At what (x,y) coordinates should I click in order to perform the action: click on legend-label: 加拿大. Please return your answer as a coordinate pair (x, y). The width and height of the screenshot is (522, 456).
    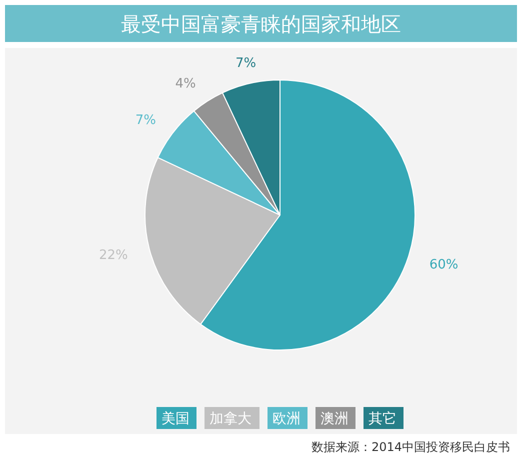
    Looking at the image, I should click on (231, 419).